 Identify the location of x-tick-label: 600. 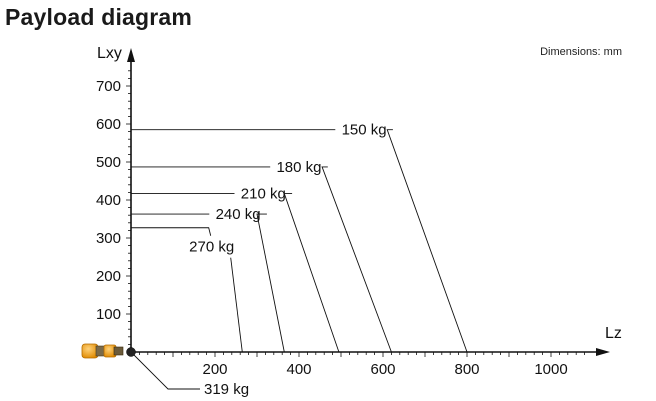
(382, 369).